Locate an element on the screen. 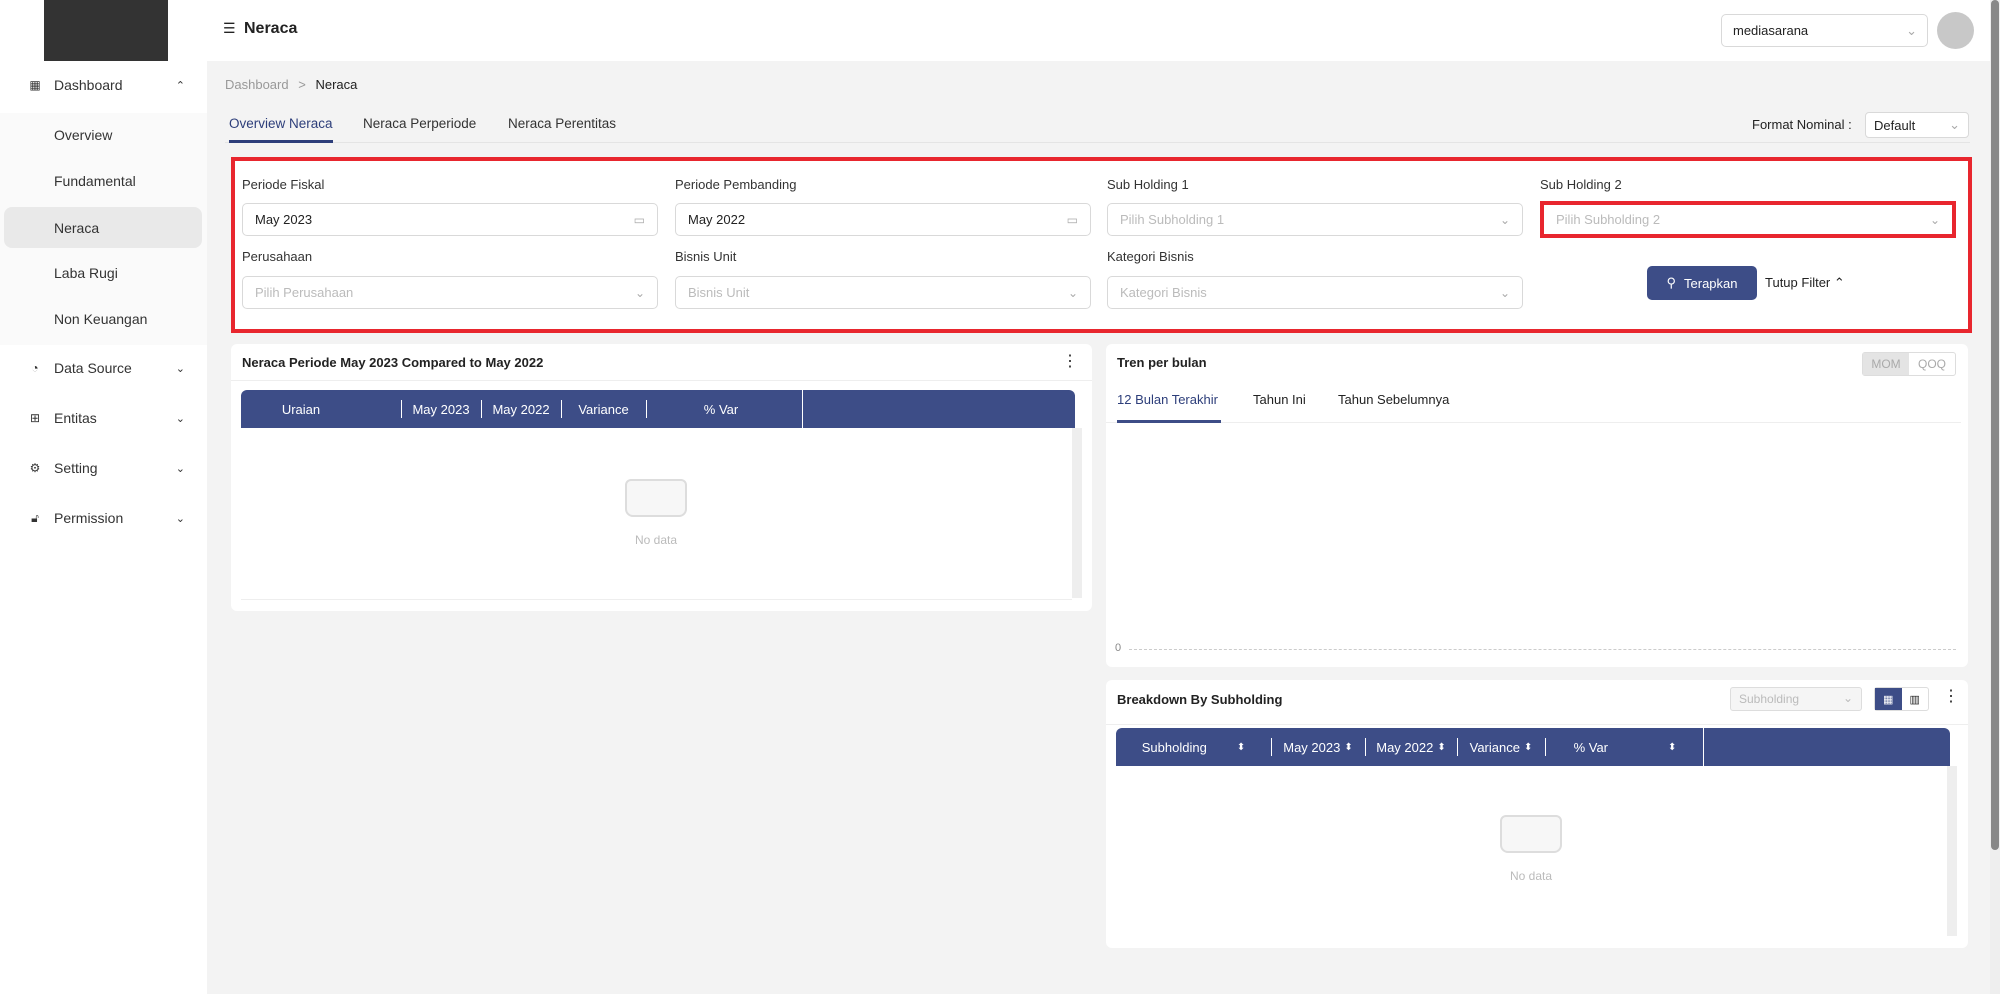  table-icon: ⊞ is located at coordinates (35, 418).